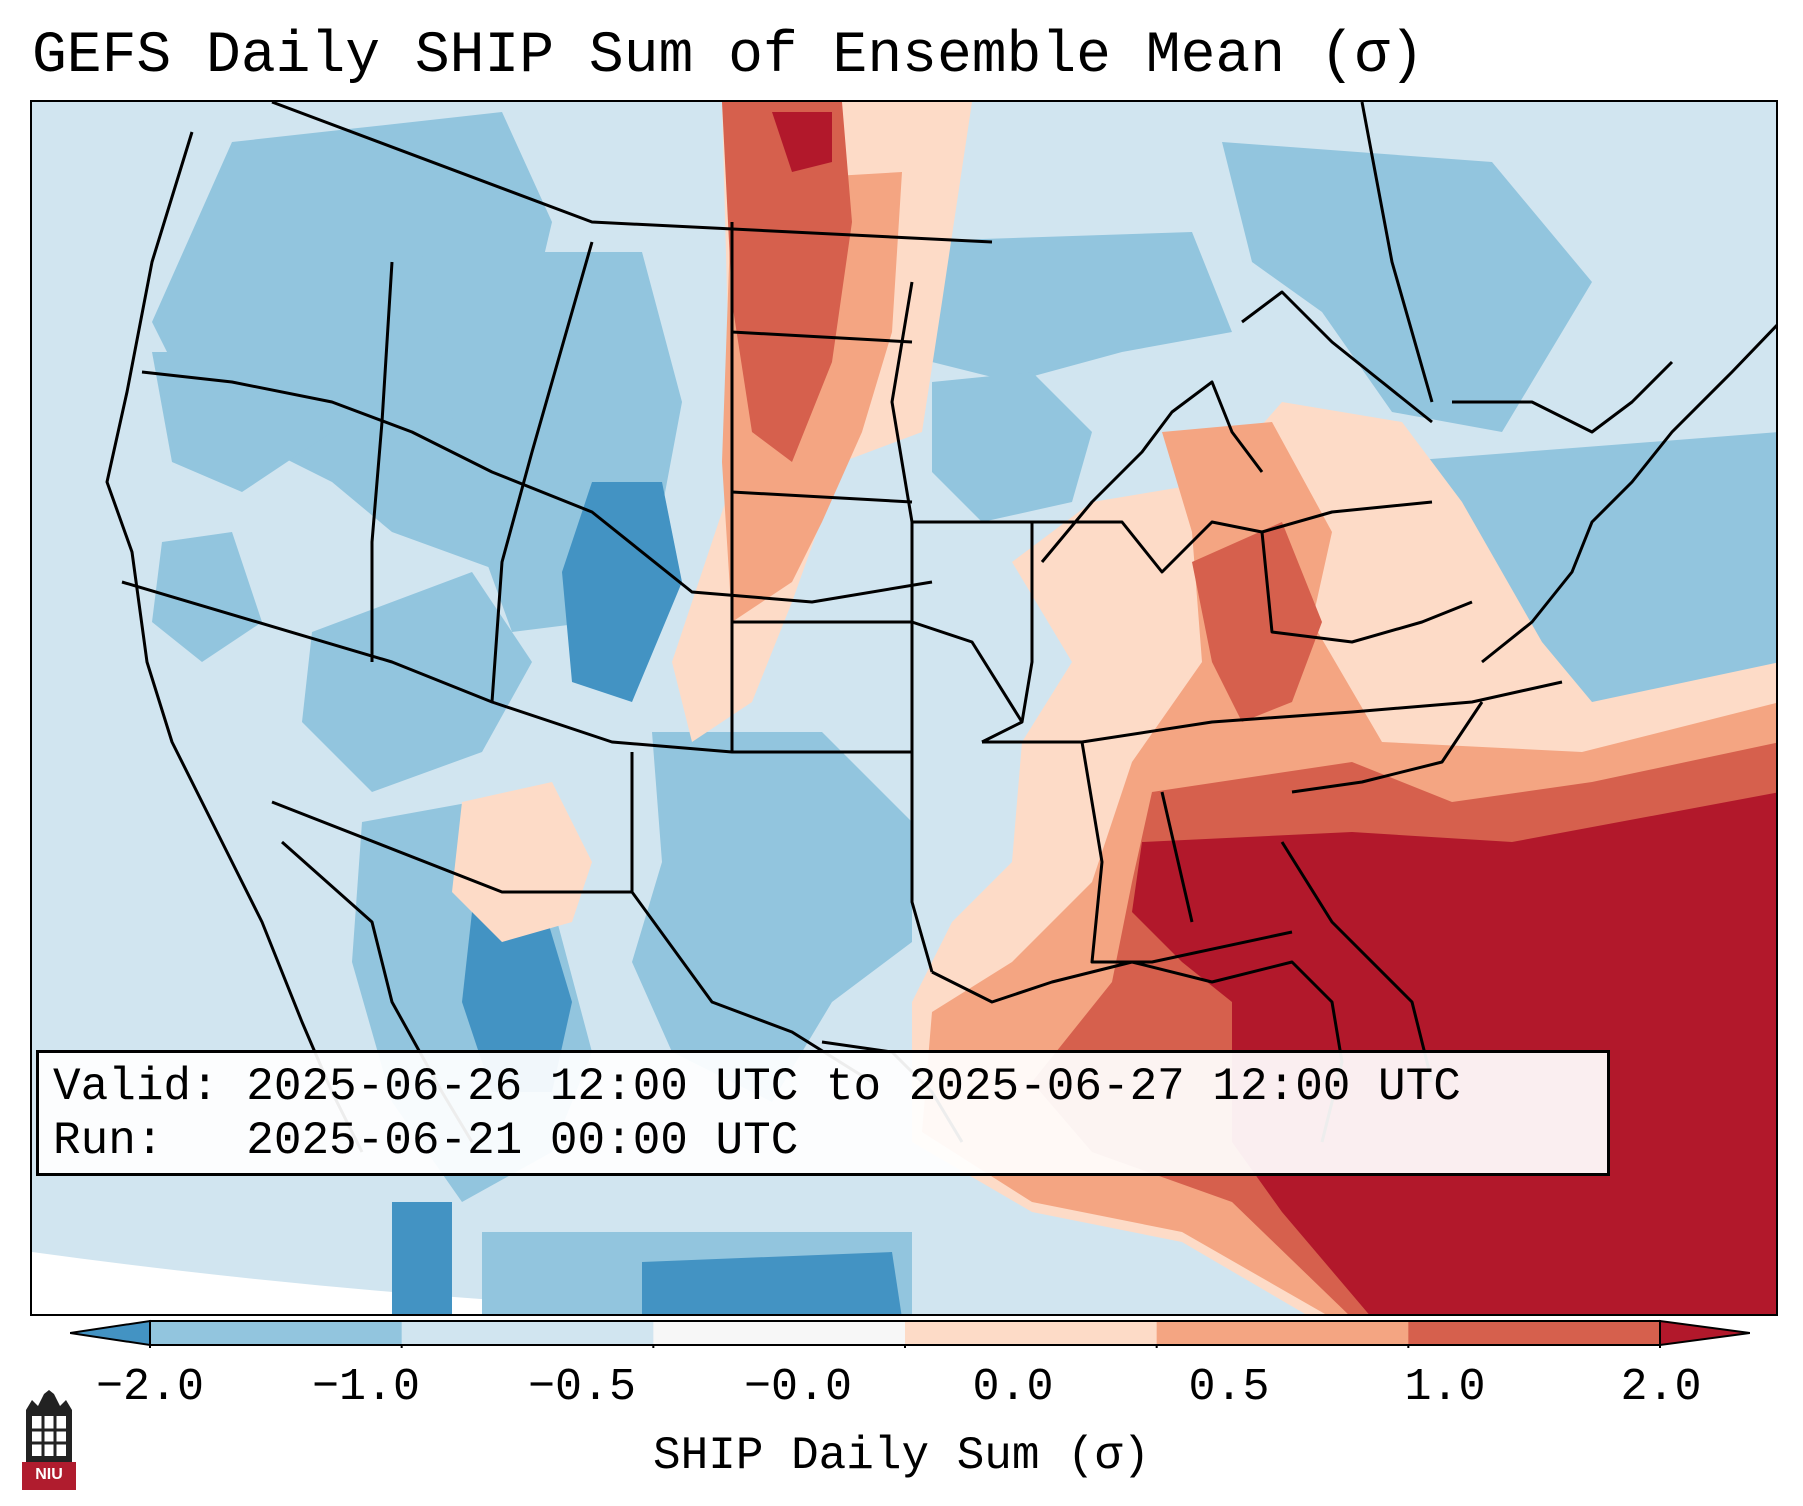 This screenshot has width=1803, height=1506. What do you see at coordinates (798, 1387) in the screenshot?
I see `colorbar-tick-label: −0.0` at bounding box center [798, 1387].